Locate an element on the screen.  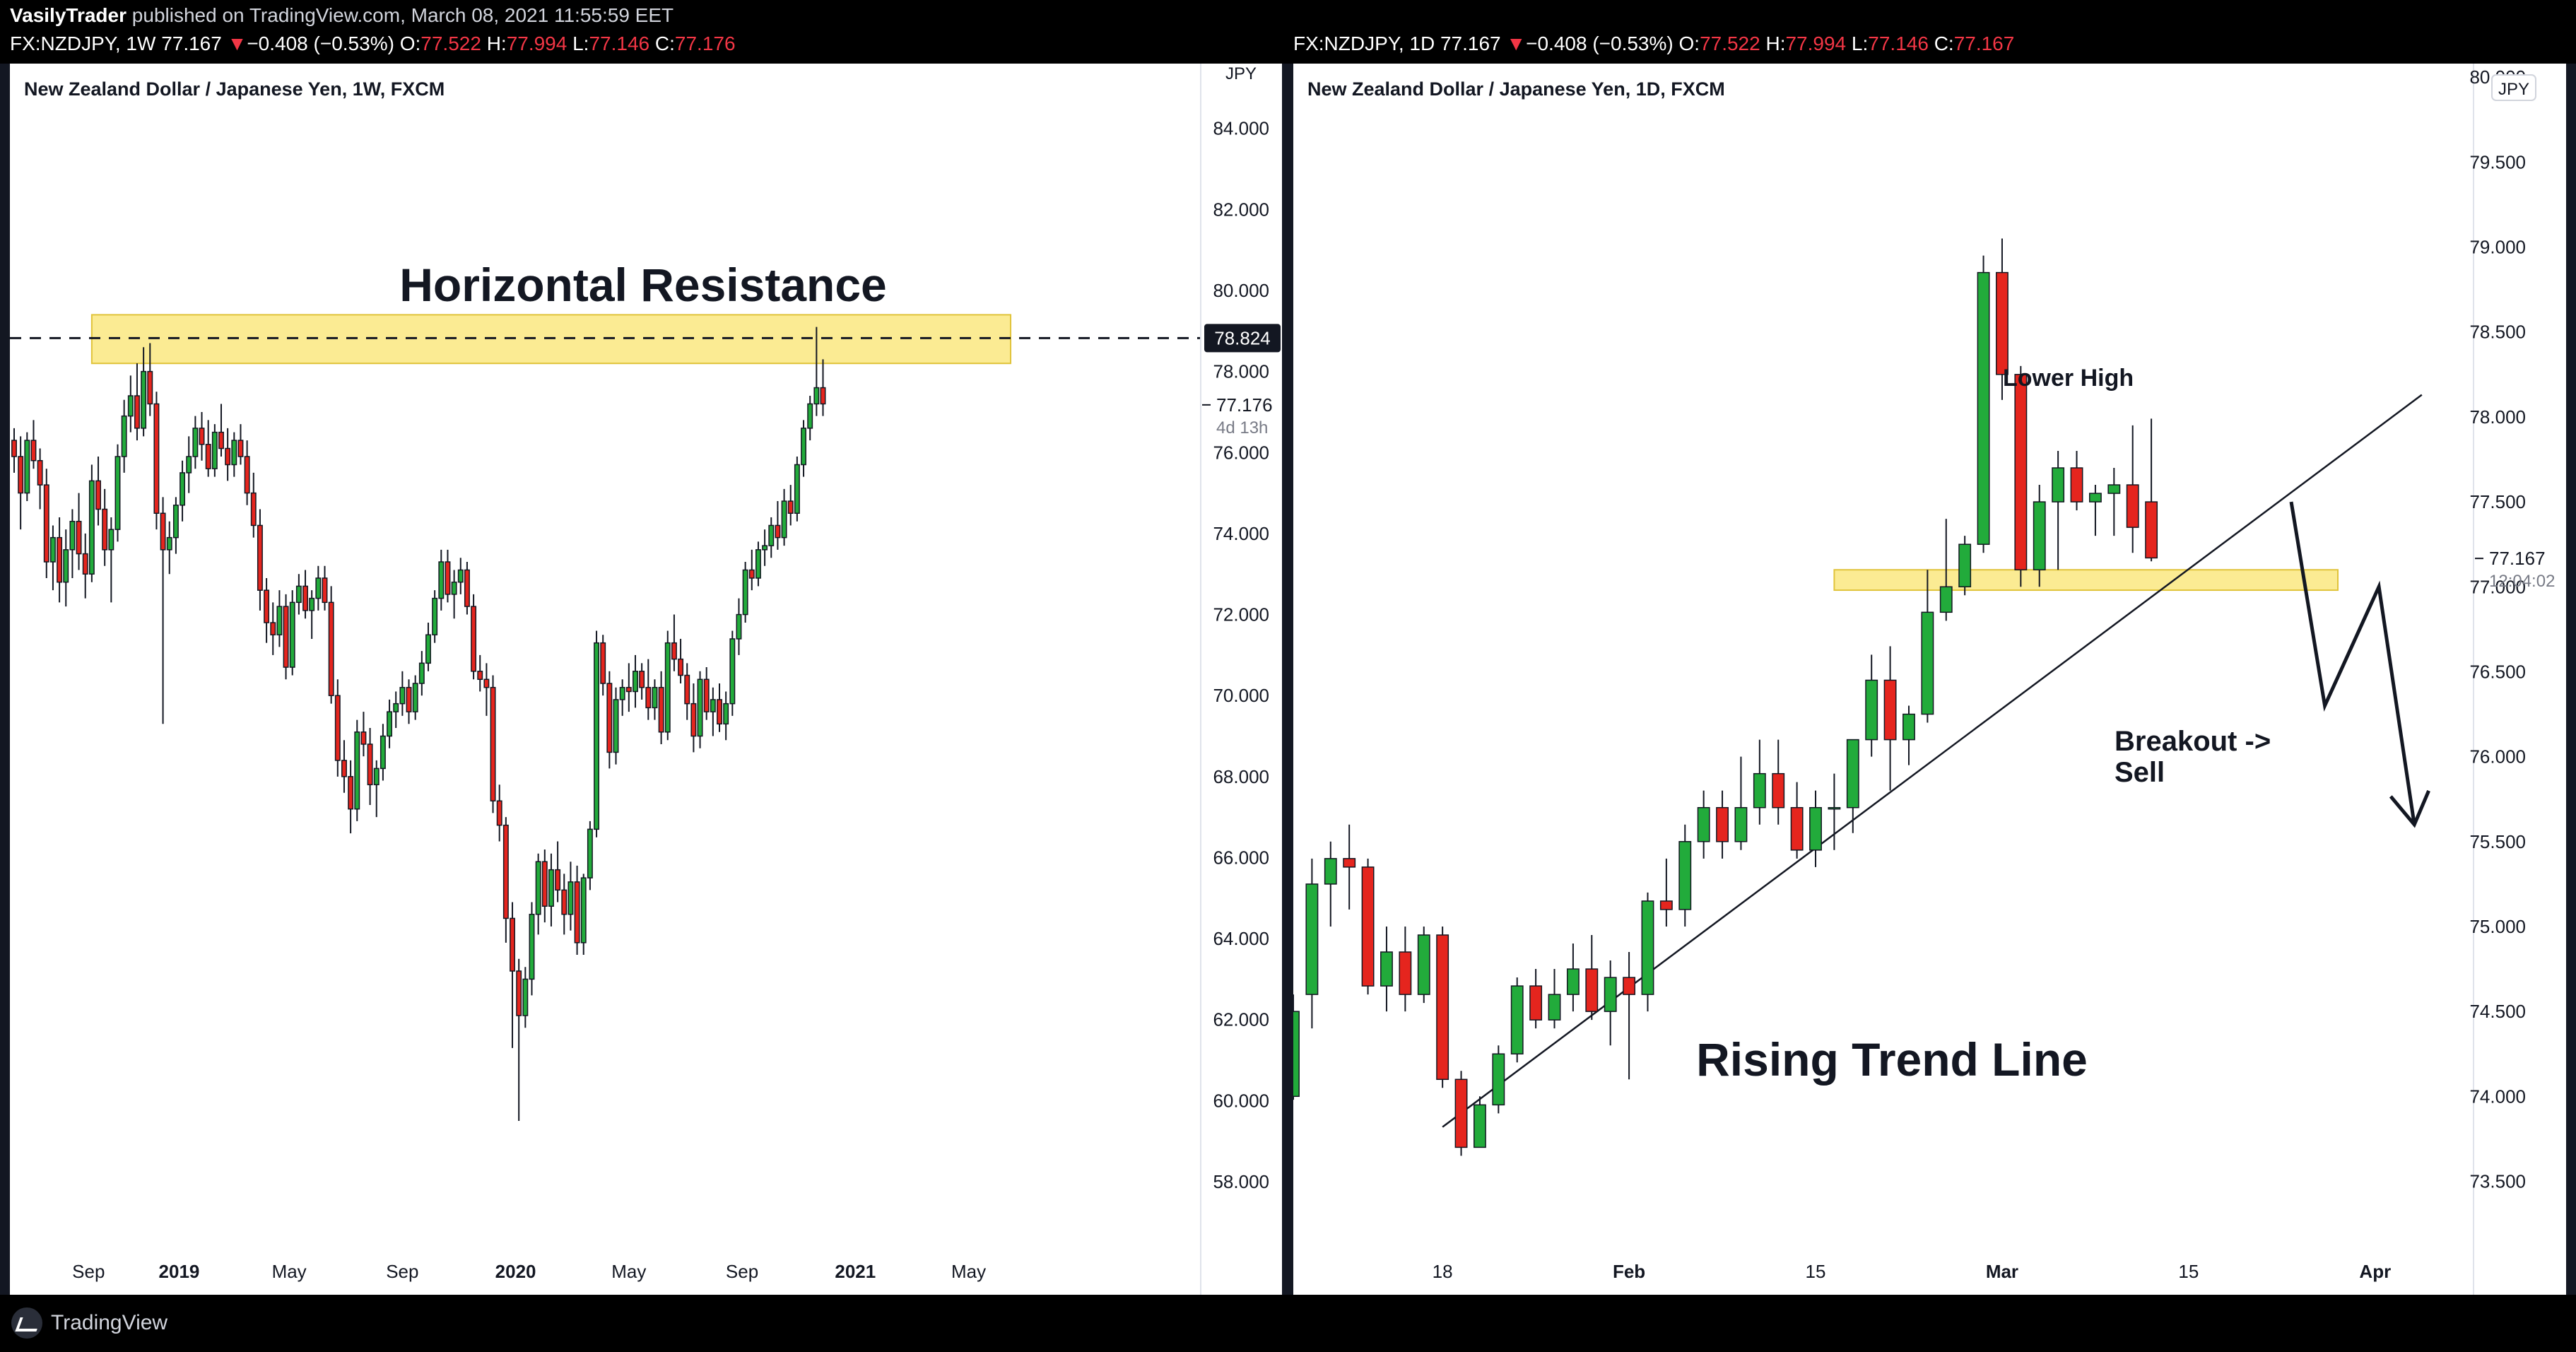
daily-time-axis: 18 Feb 15 Mar 15 Apr is located at coordinates (1912, 1271).